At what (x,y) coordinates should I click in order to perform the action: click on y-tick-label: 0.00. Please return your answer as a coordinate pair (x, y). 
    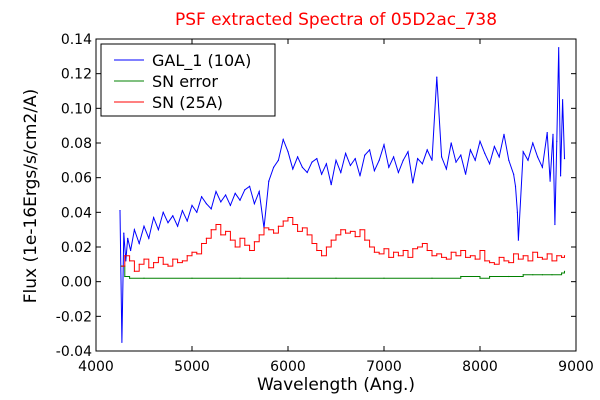
    Looking at the image, I should click on (76, 283).